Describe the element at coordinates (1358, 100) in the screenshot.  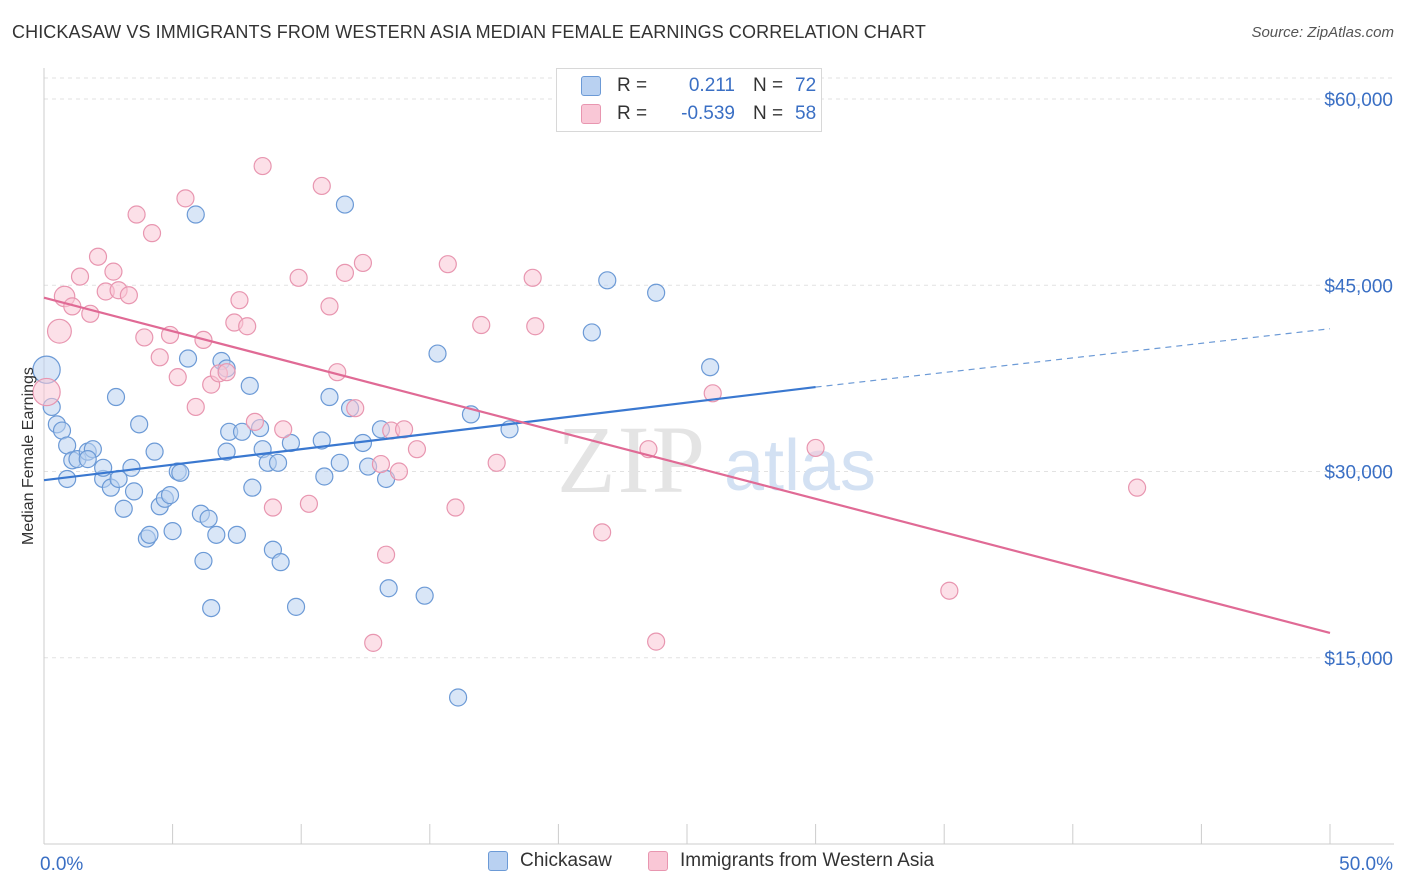
I see `y-tick-label: $60,000` at that location.